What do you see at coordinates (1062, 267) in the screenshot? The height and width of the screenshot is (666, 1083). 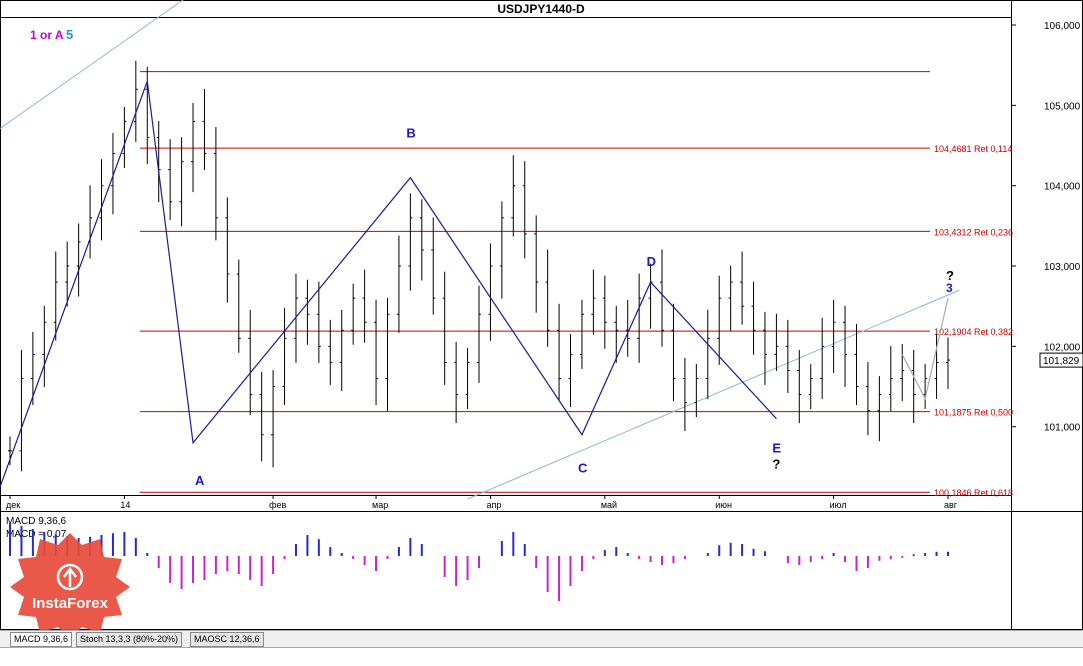 I see `price-tick-label: 103,000` at bounding box center [1062, 267].